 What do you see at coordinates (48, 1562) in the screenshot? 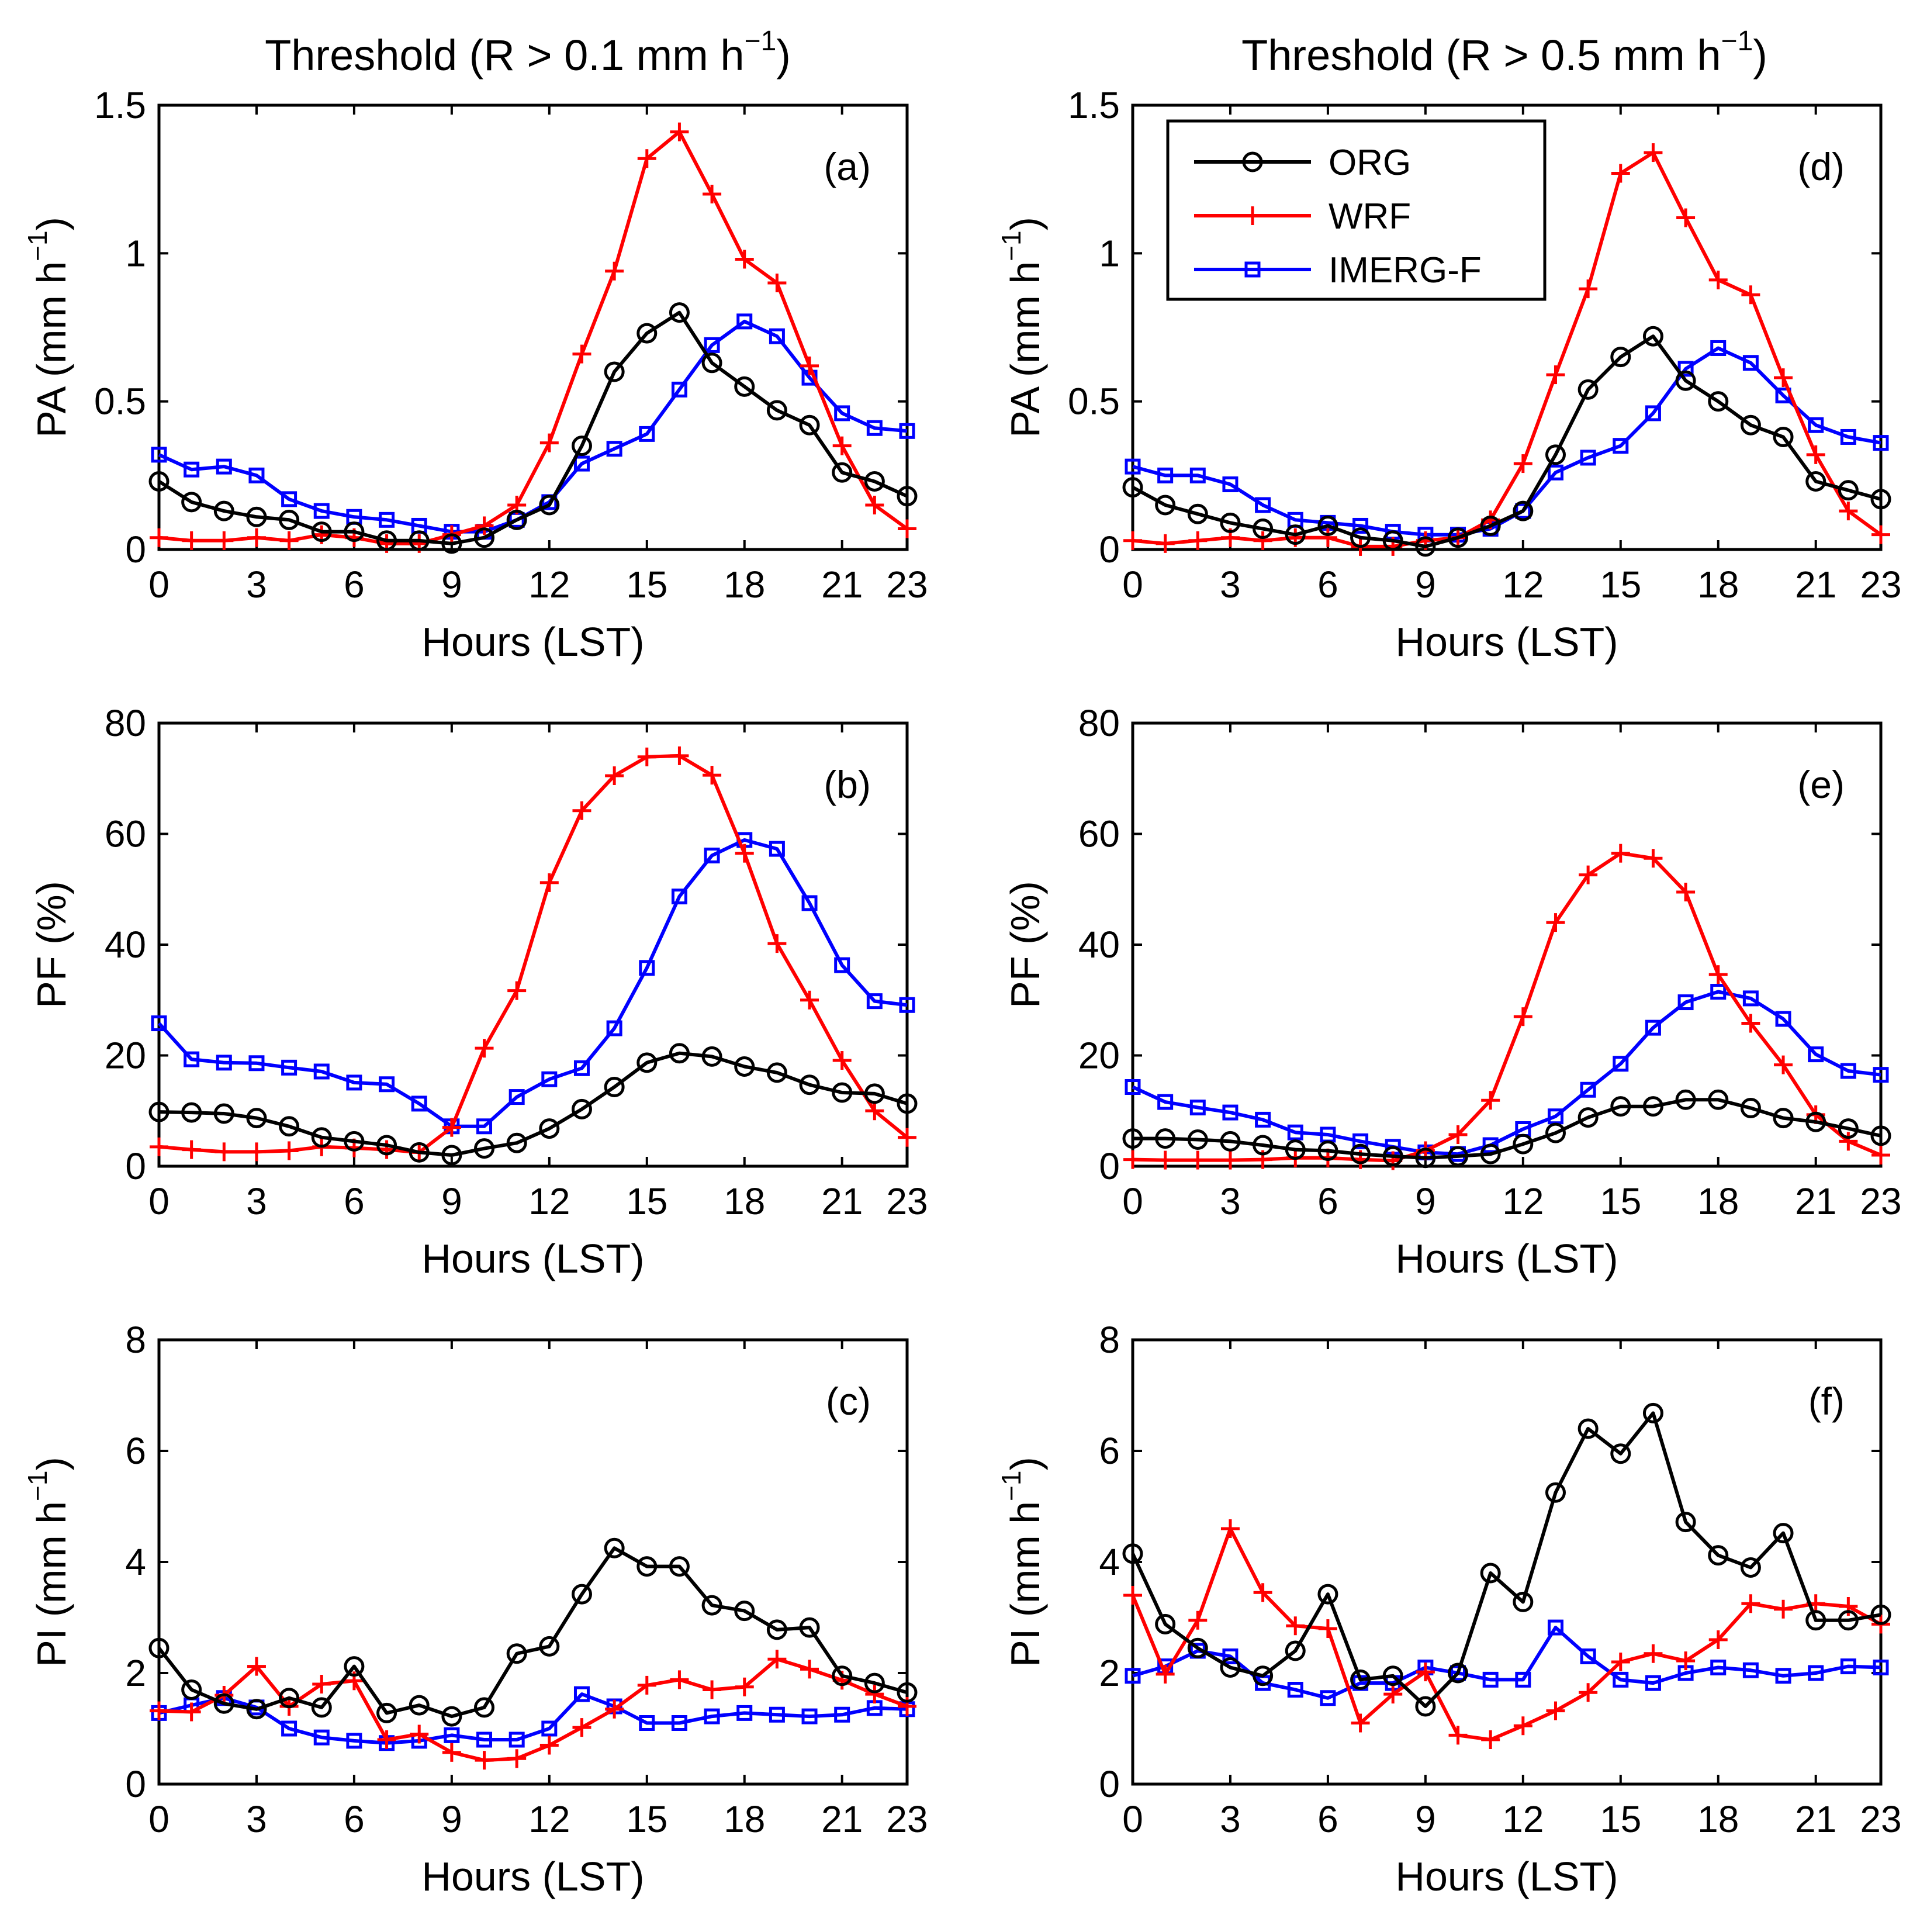
I see `y-axis-label: PI (mm h−1)` at bounding box center [48, 1562].